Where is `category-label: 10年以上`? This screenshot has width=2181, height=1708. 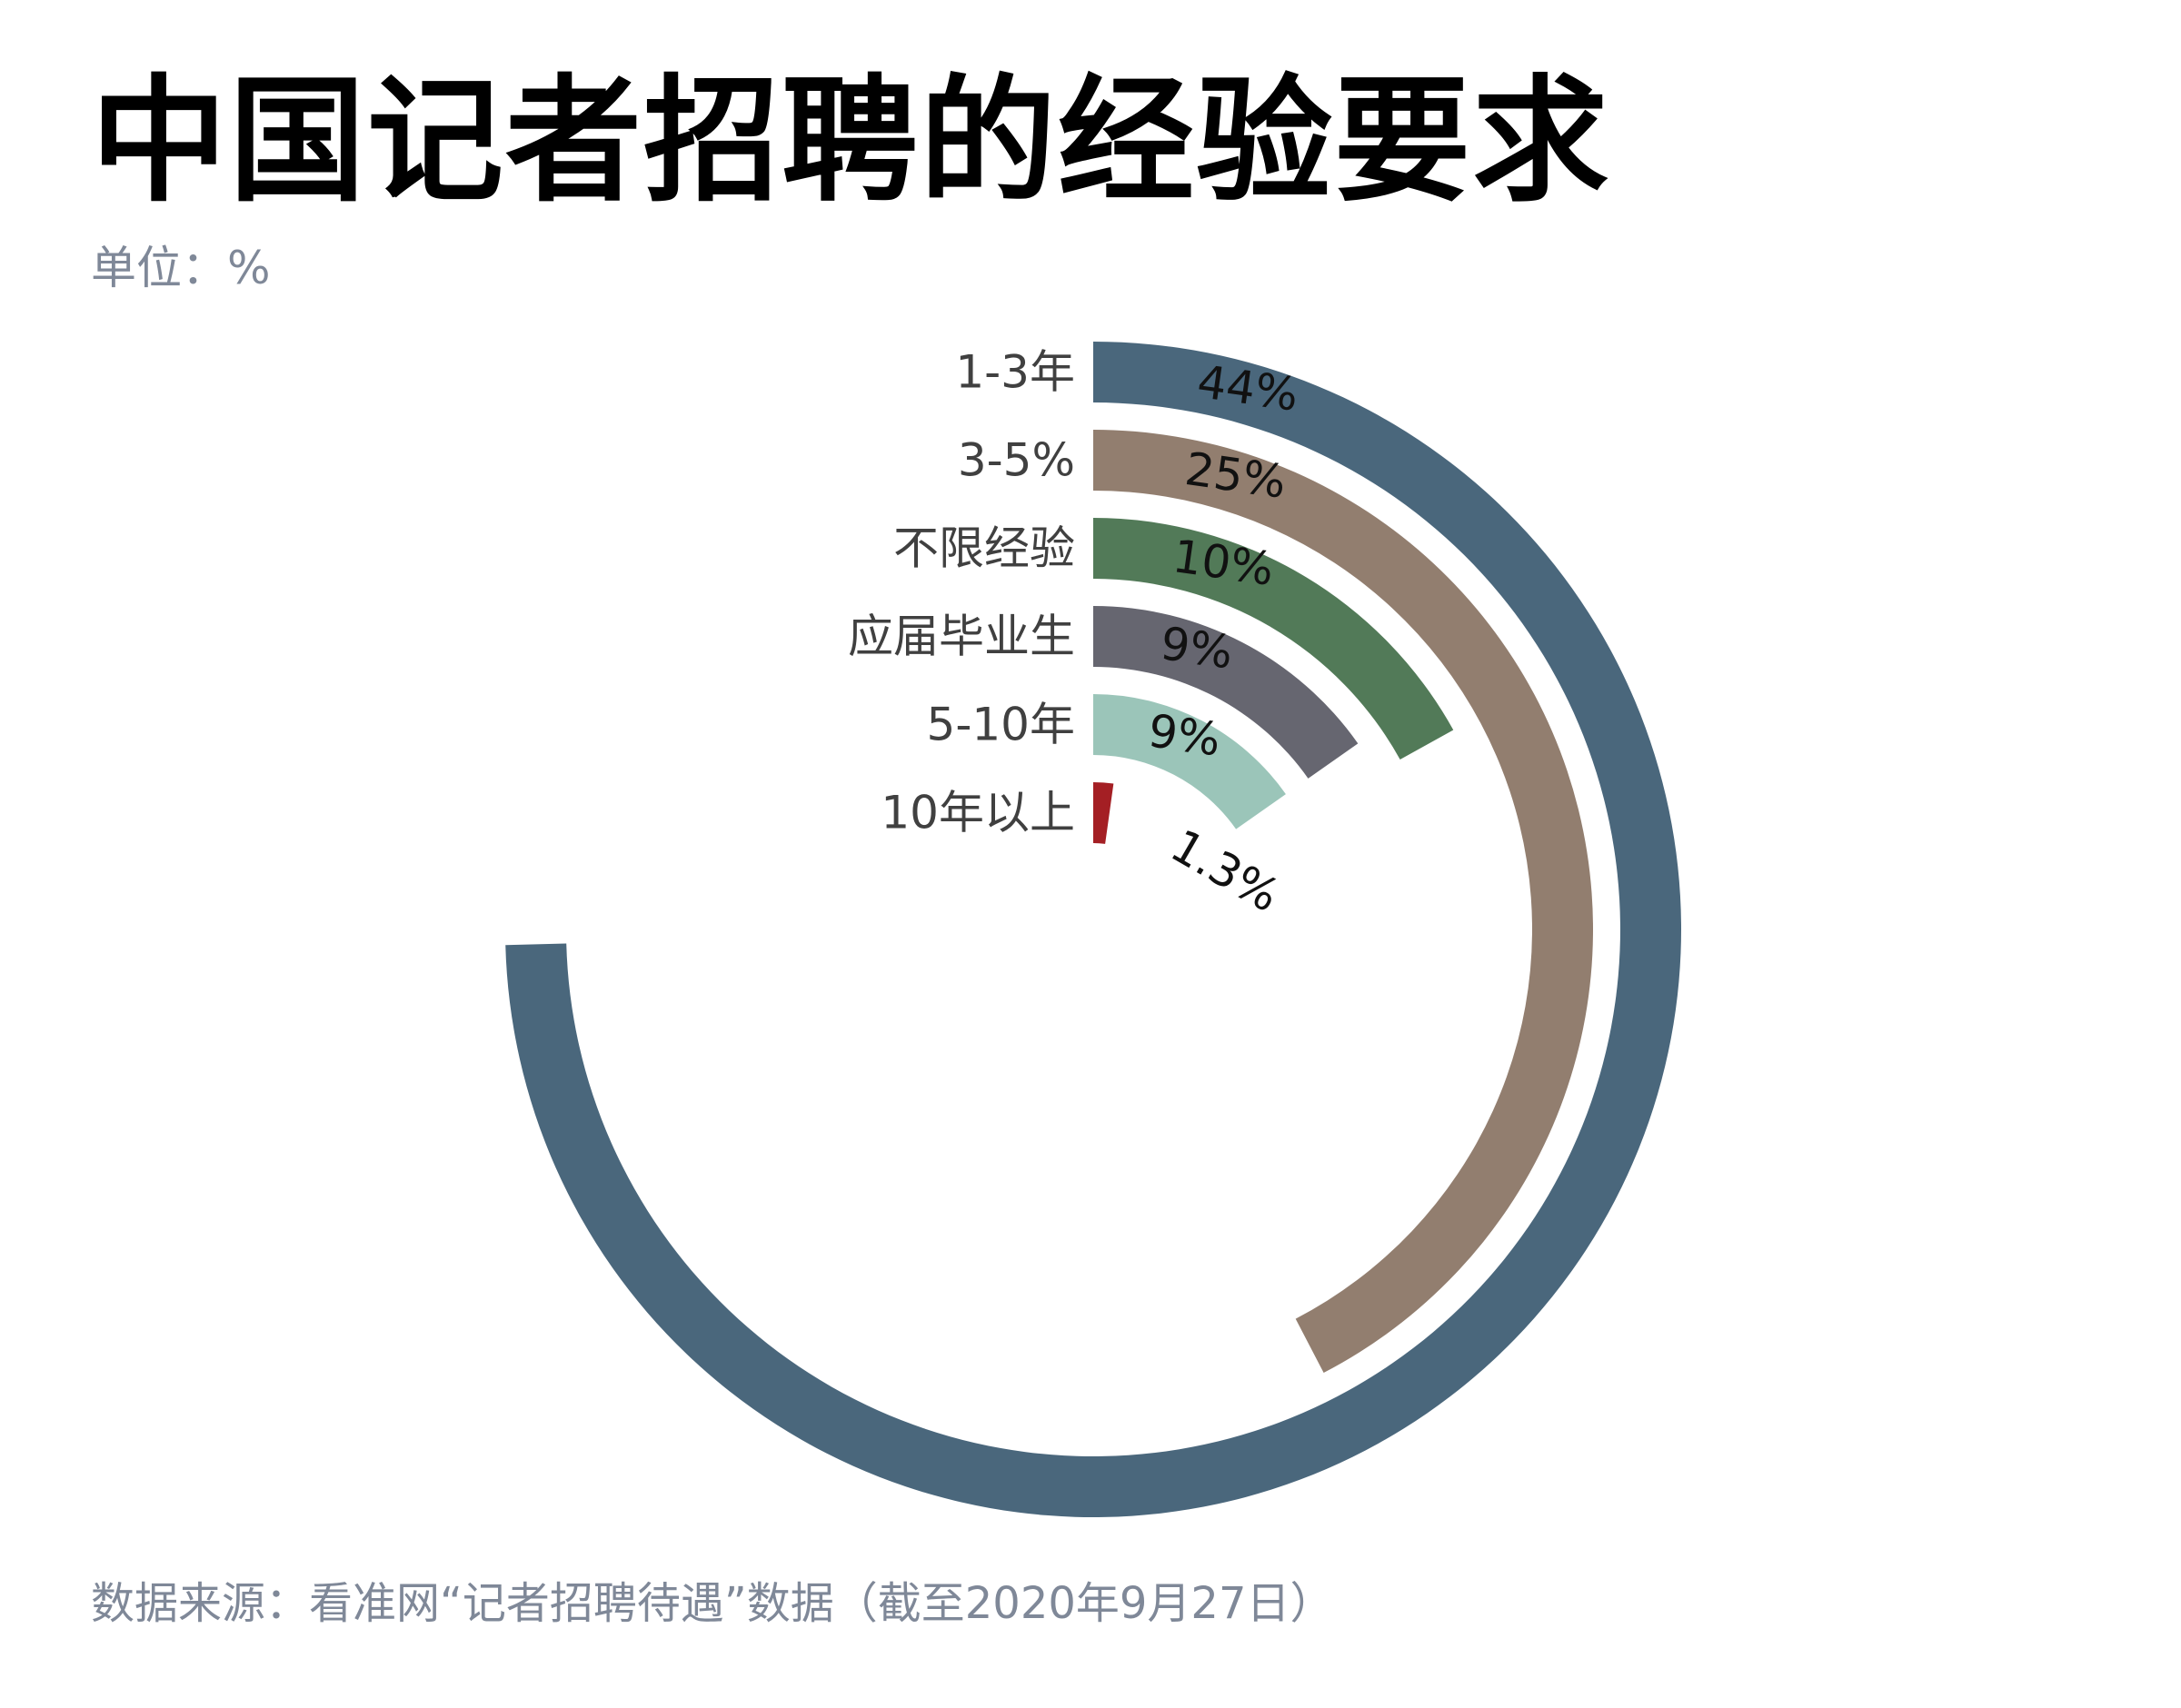
category-label: 10年以上 is located at coordinates (978, 813).